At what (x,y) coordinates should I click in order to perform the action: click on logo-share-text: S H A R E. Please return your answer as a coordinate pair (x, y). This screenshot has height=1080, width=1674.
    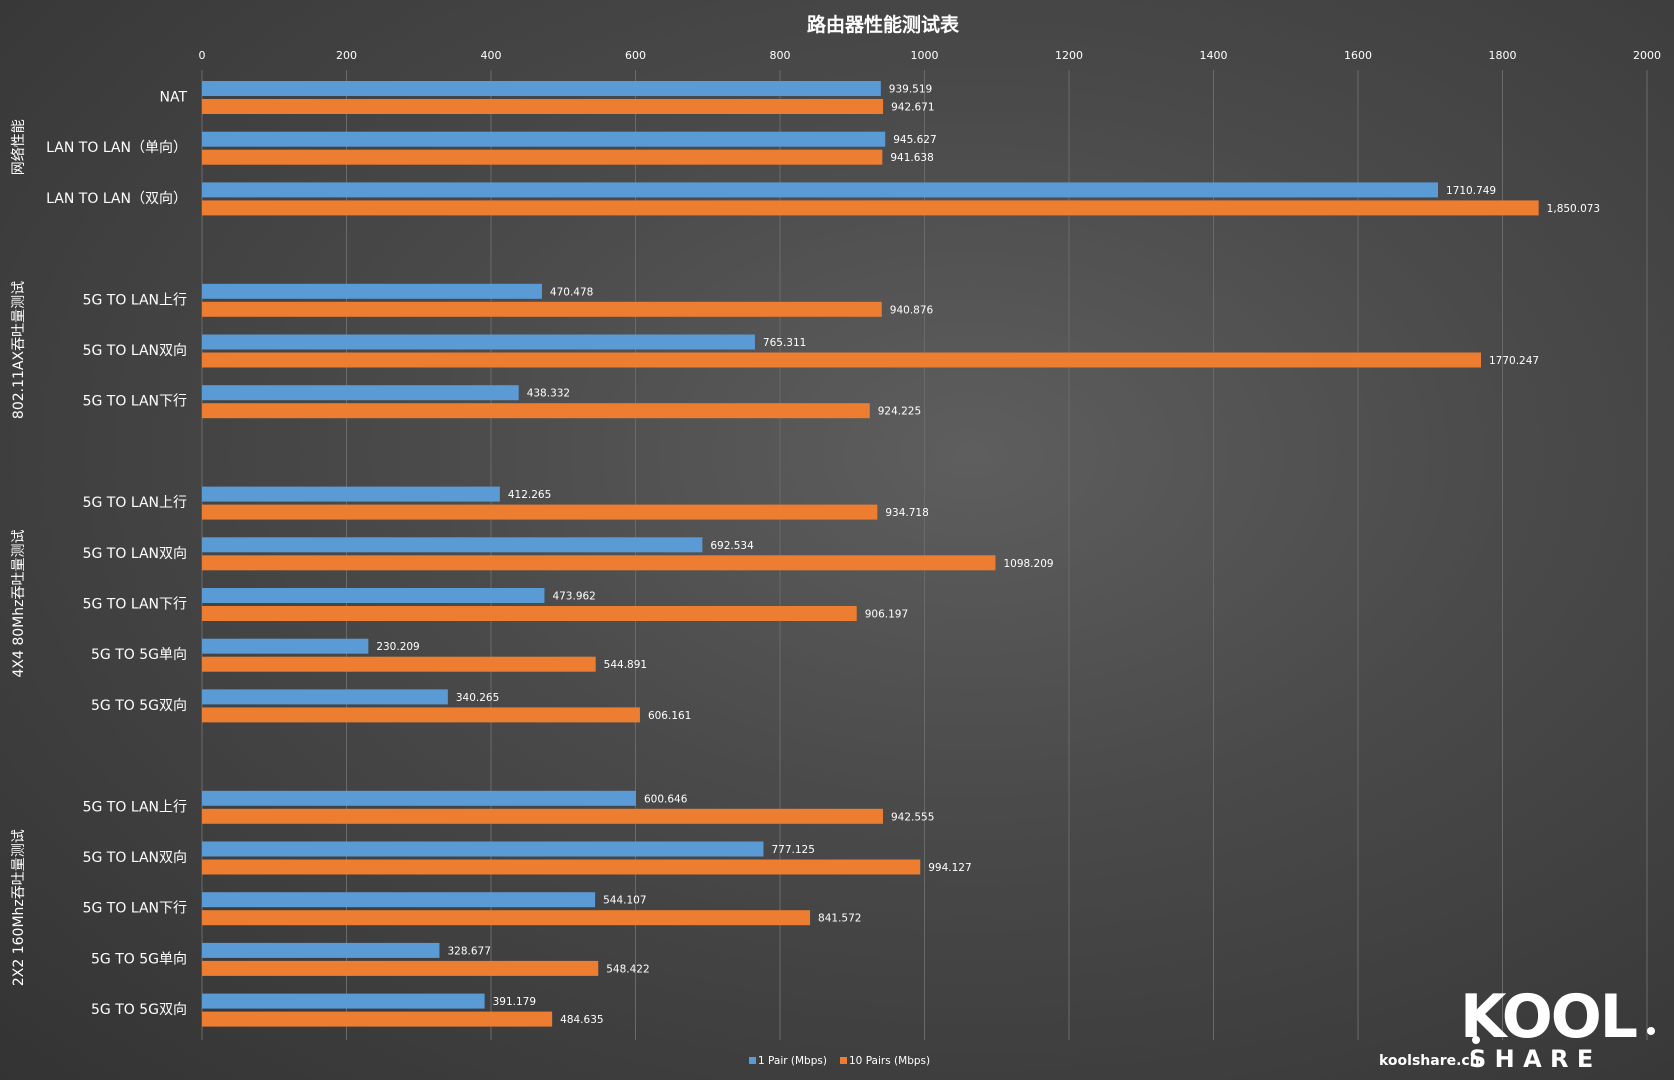
    Looking at the image, I should click on (1531, 1059).